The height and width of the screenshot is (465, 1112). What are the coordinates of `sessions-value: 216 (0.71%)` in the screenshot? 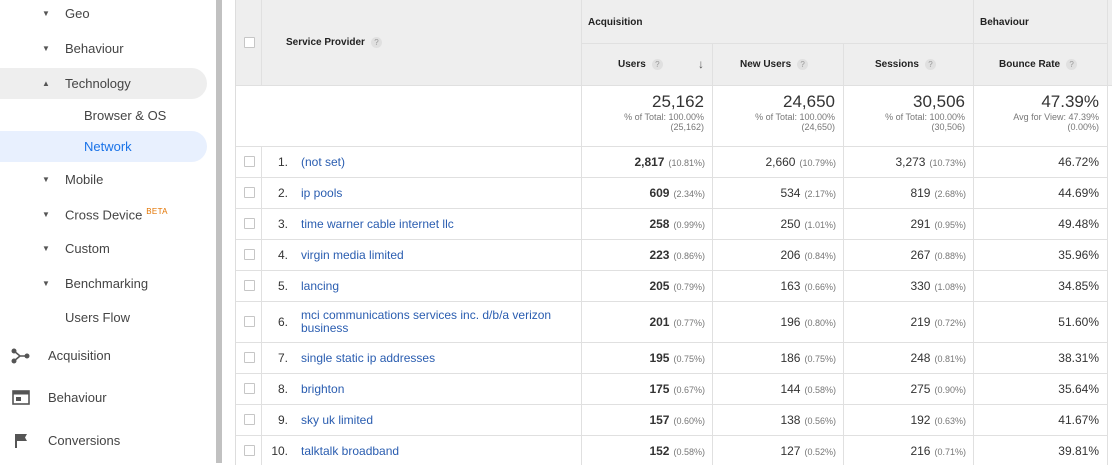 It's located at (905, 451).